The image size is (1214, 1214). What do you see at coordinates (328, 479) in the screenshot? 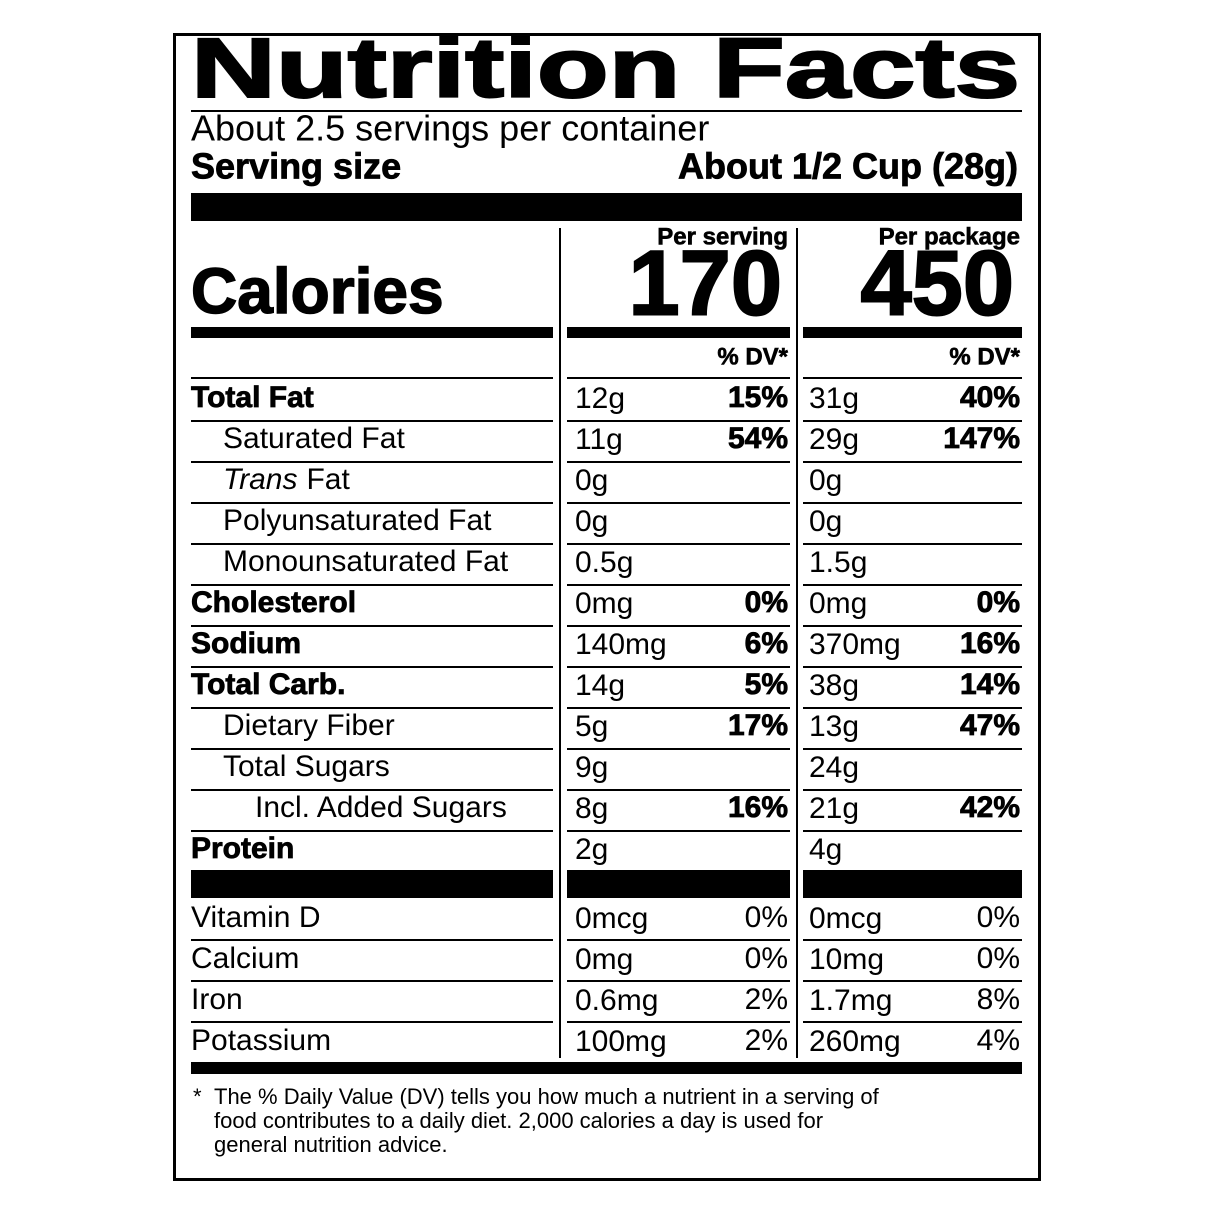
I see `nutrient-name-rest: Fat` at bounding box center [328, 479].